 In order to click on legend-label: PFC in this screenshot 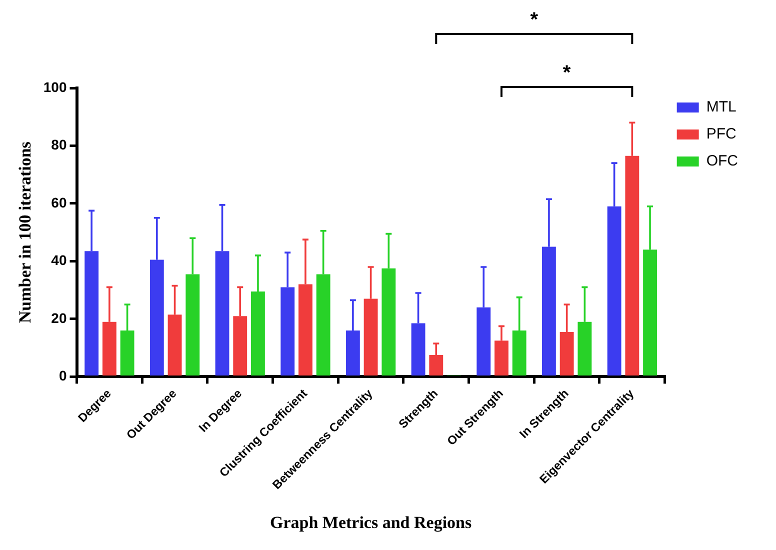, I will do `click(721, 134)`.